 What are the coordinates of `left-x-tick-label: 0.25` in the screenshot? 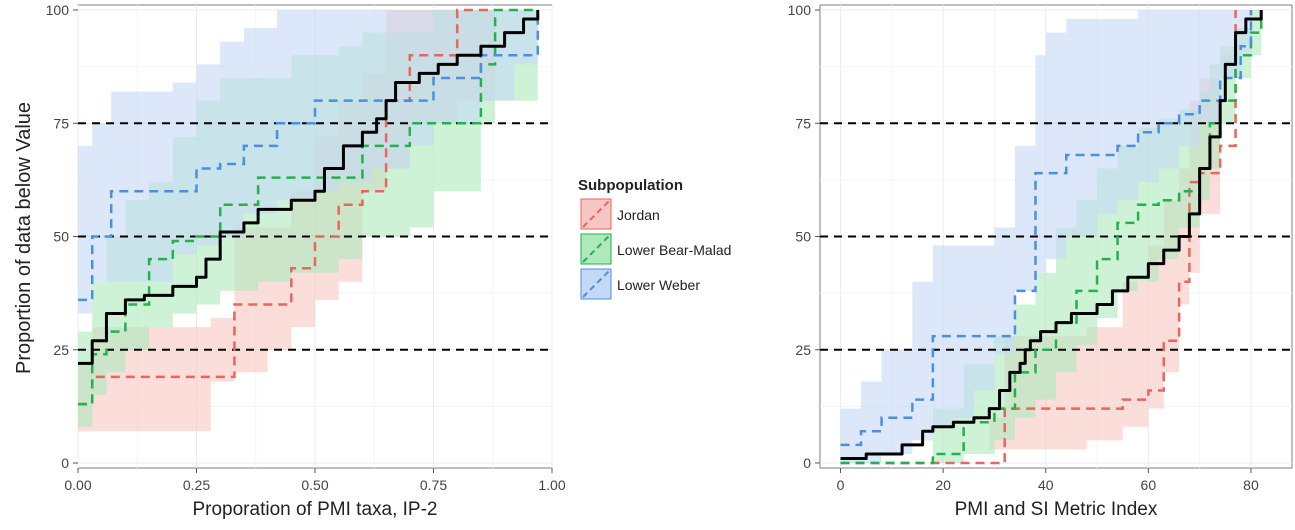 It's located at (196, 485).